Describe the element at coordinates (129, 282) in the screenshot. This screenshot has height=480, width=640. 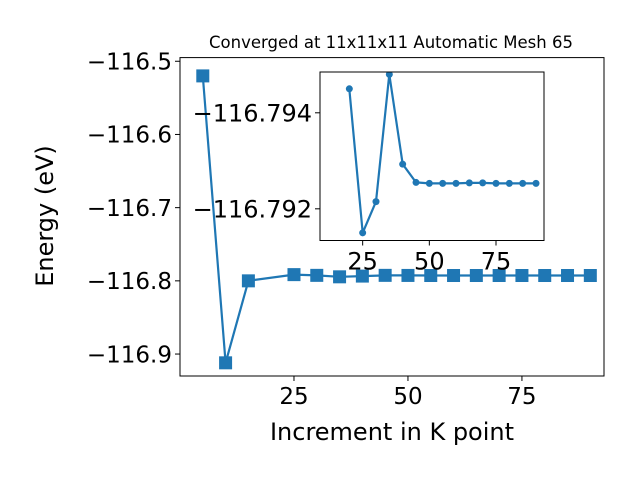
I see `main-y-tick-label: −116.8` at that location.